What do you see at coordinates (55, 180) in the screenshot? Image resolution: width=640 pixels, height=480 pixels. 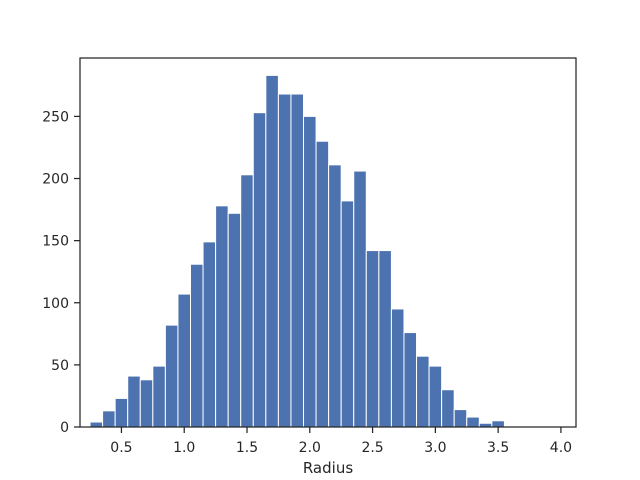 I see `y-tick-label: 200` at bounding box center [55, 180].